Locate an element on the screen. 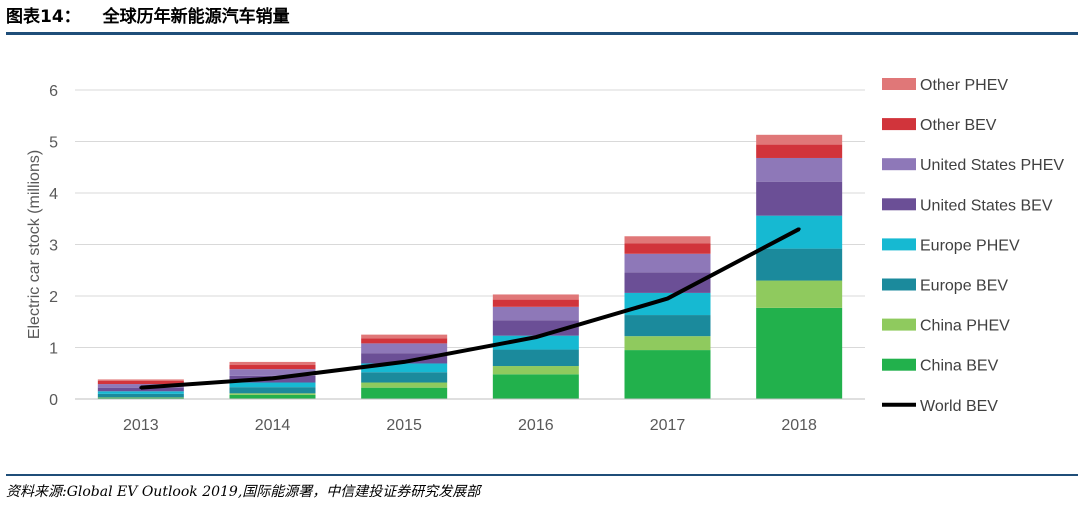 The image size is (1080, 508). y-axis-label: Electric car stock (millions) is located at coordinates (34, 244).